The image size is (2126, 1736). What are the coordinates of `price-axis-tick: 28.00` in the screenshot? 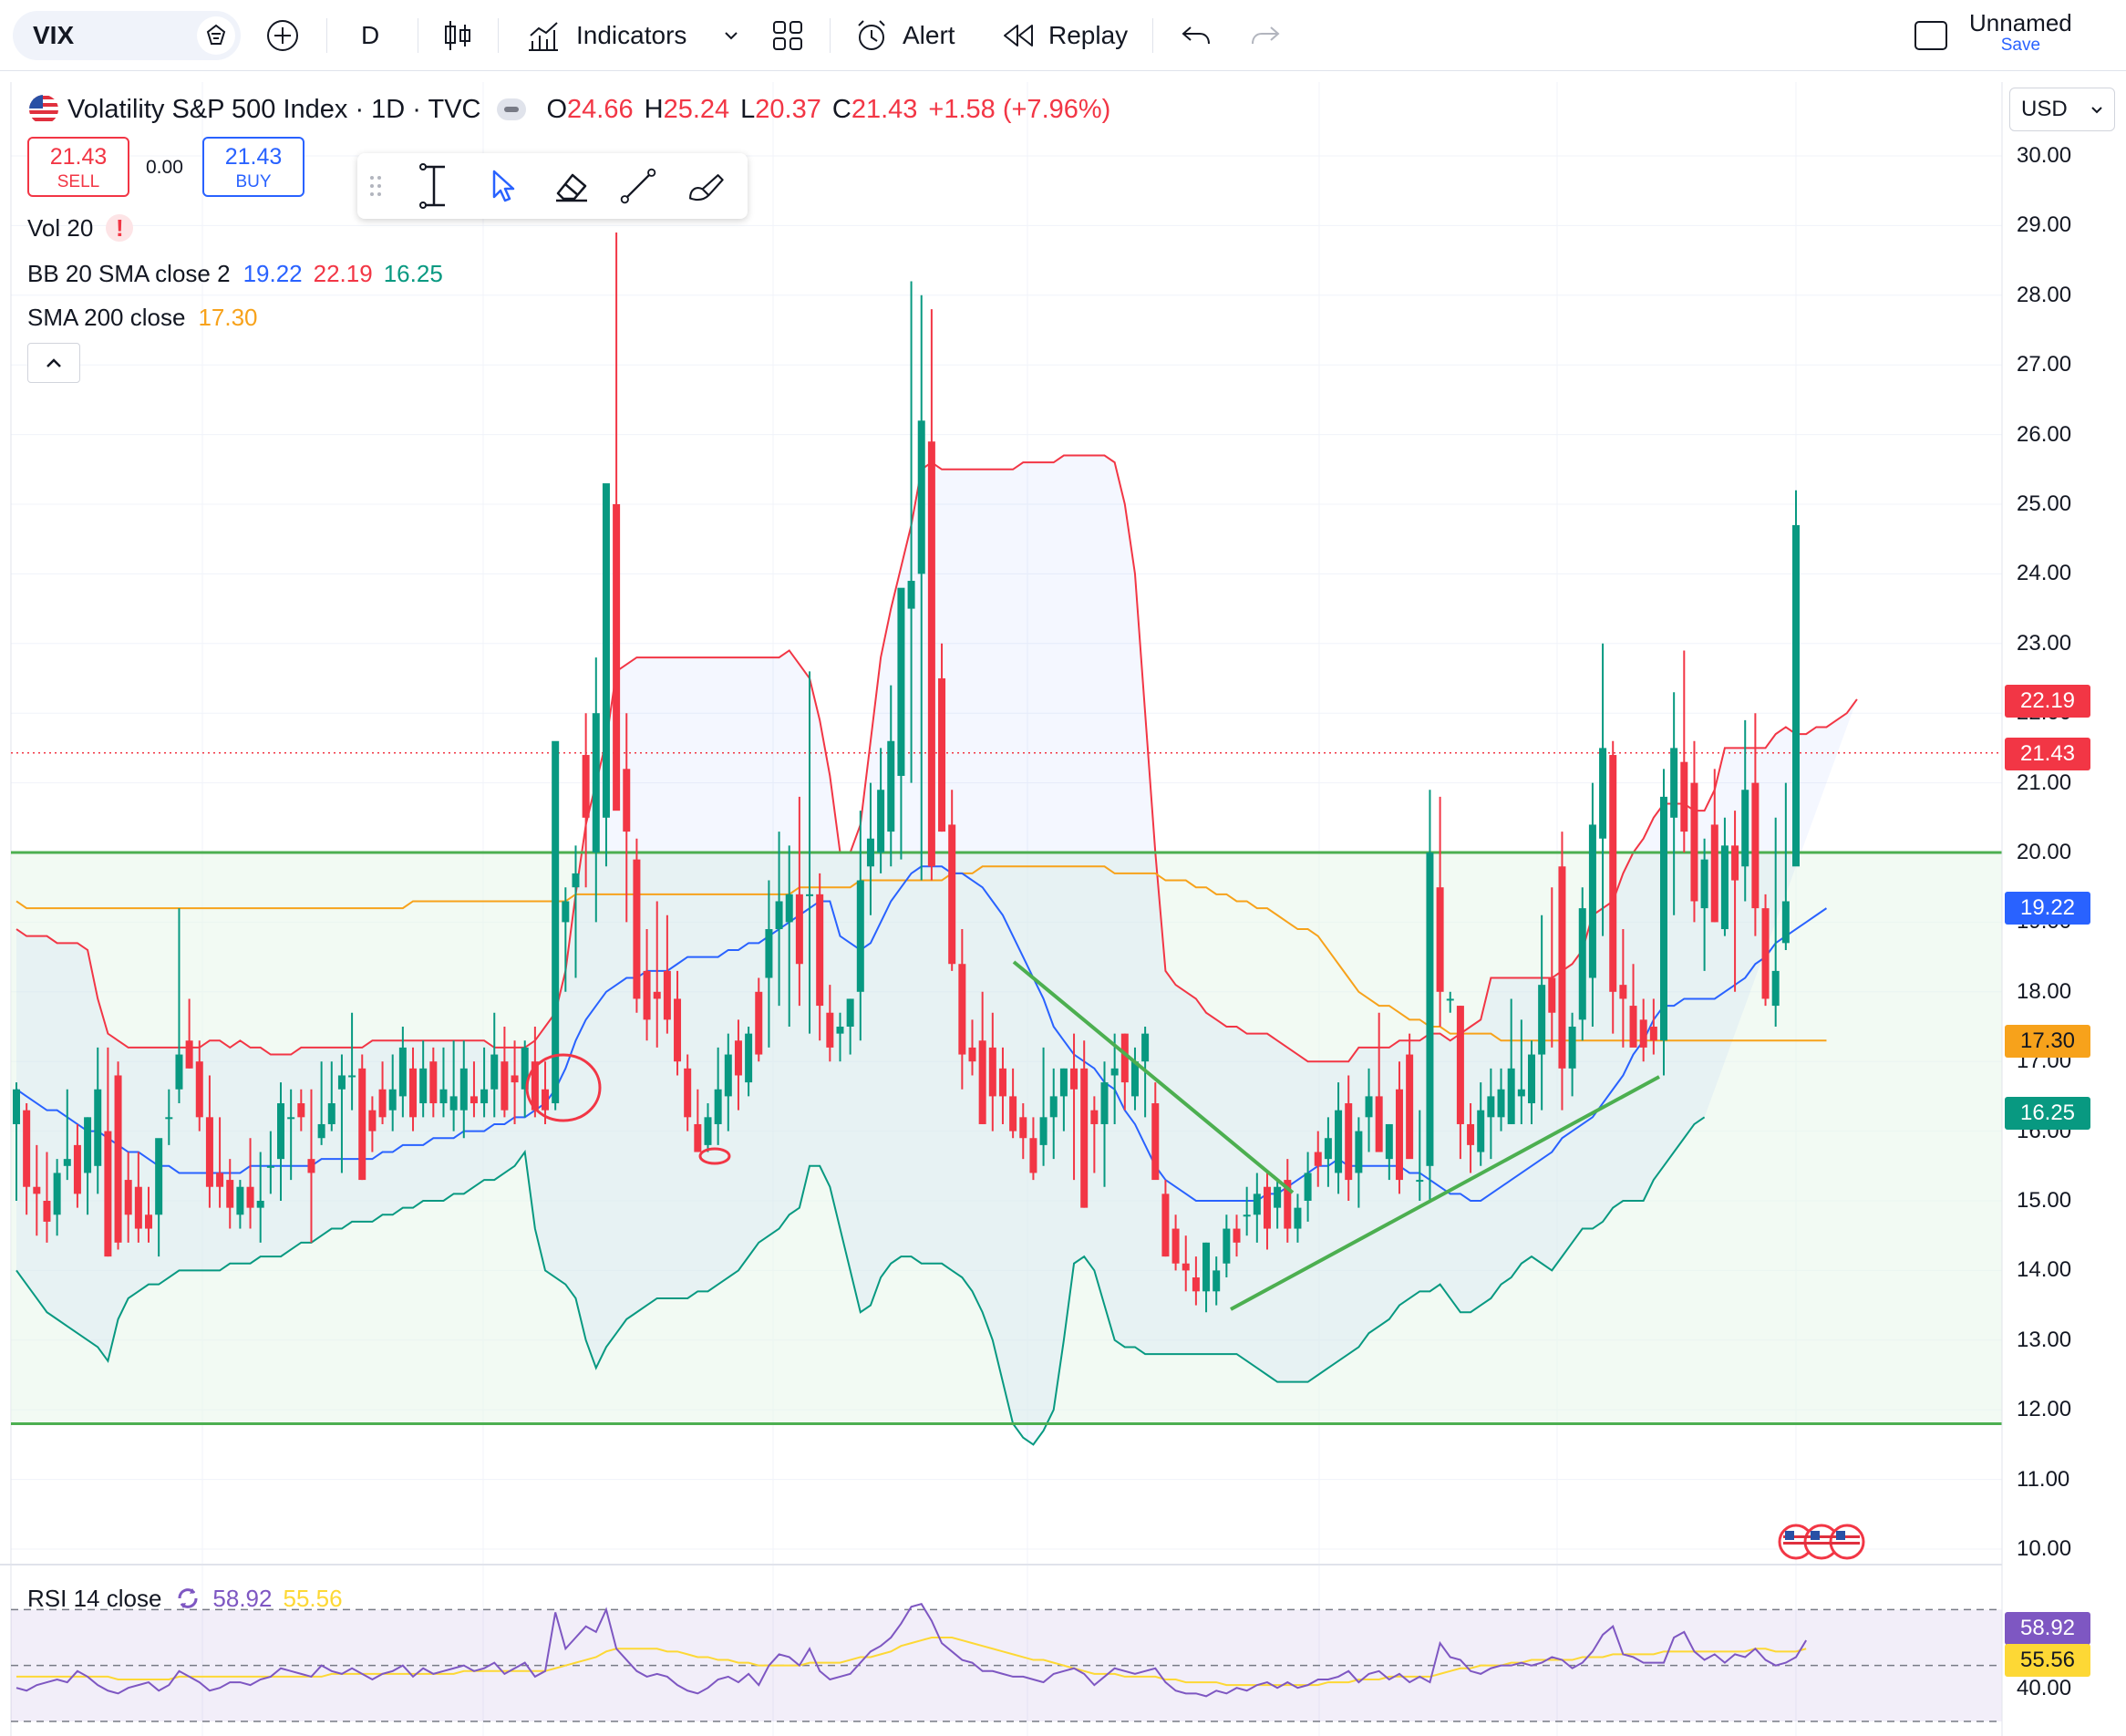 It's located at (2044, 294).